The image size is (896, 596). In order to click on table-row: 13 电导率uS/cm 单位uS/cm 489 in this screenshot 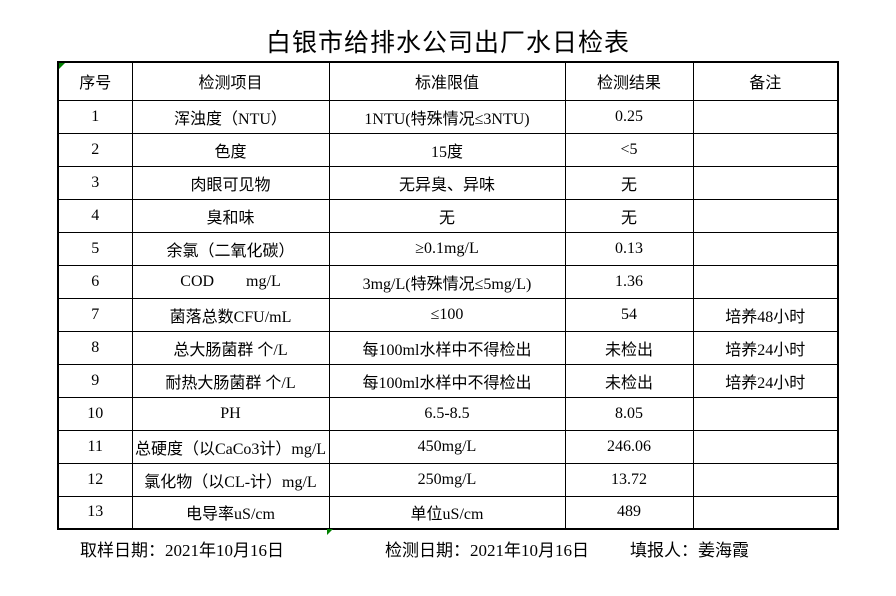, I will do `click(448, 512)`.